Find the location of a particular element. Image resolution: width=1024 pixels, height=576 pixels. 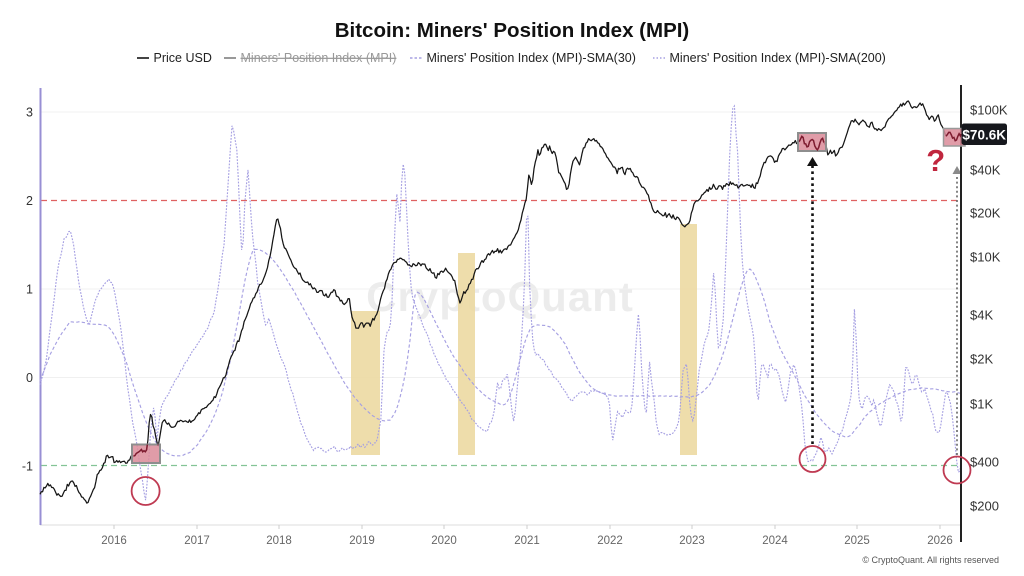

svg-text: 2018 is located at coordinates (279, 541).